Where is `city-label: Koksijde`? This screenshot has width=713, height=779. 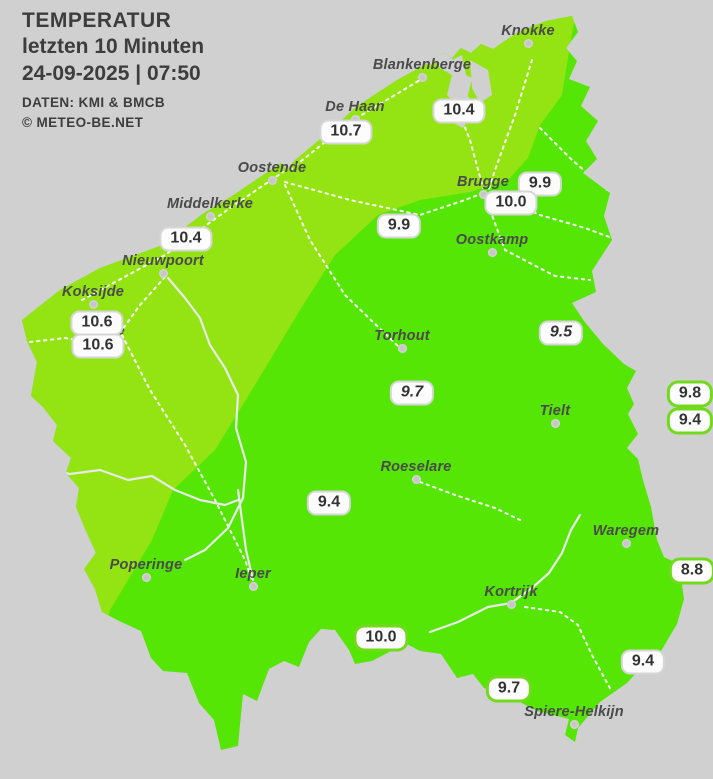 city-label: Koksijde is located at coordinates (93, 292).